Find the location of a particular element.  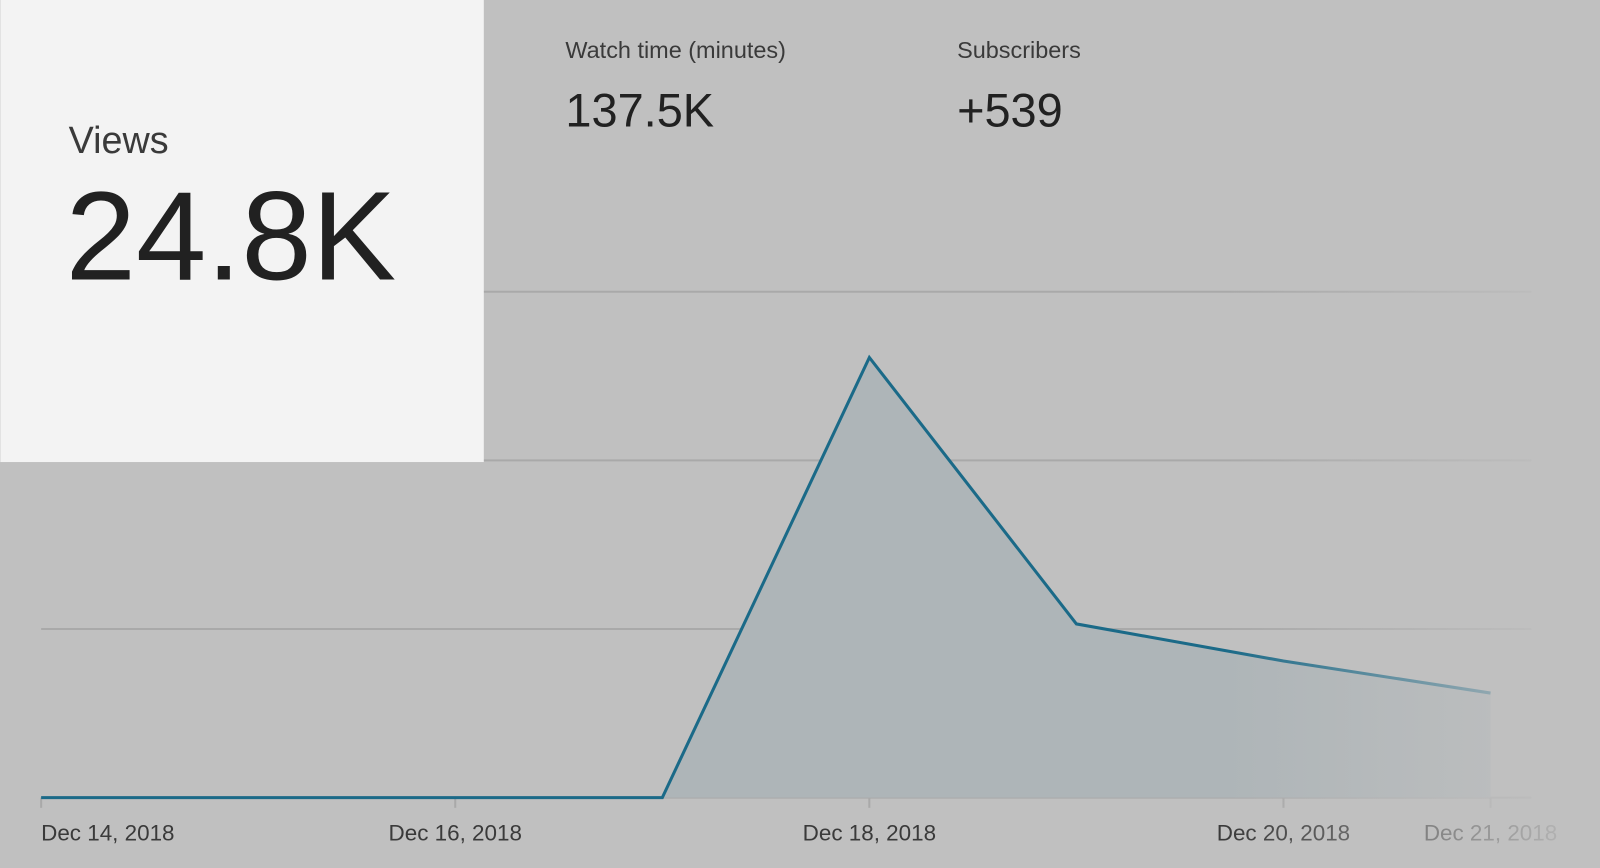

metric-label: Views is located at coordinates (119, 140).